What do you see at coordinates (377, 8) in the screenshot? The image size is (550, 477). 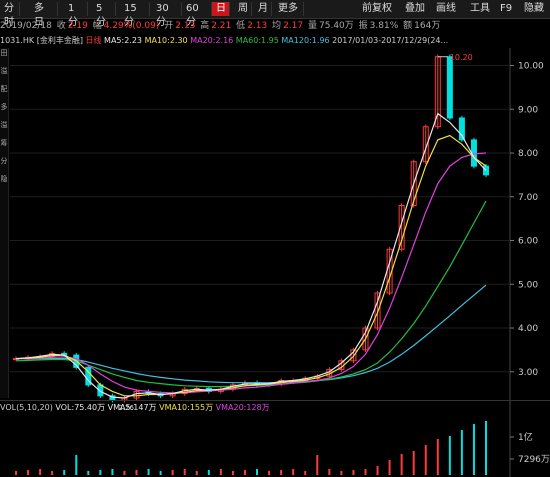 I see `adjust-button: 前复权` at bounding box center [377, 8].